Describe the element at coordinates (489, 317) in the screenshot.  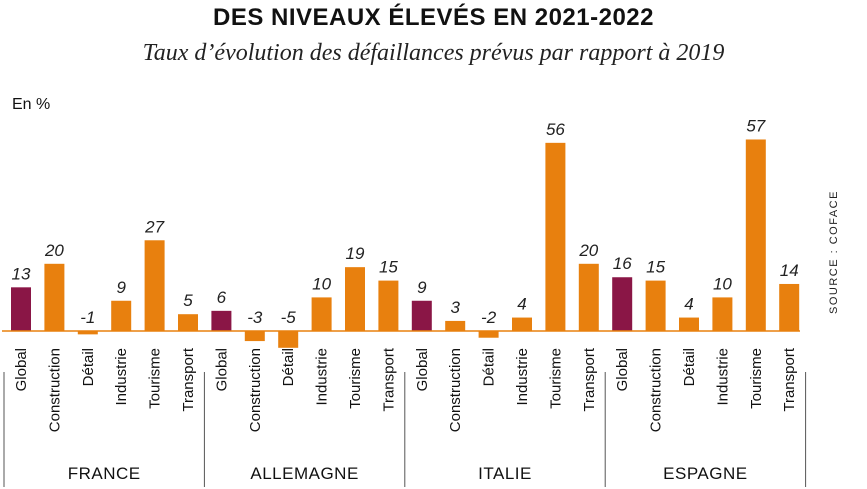
I see `value-label-italie-detail: -2` at that location.